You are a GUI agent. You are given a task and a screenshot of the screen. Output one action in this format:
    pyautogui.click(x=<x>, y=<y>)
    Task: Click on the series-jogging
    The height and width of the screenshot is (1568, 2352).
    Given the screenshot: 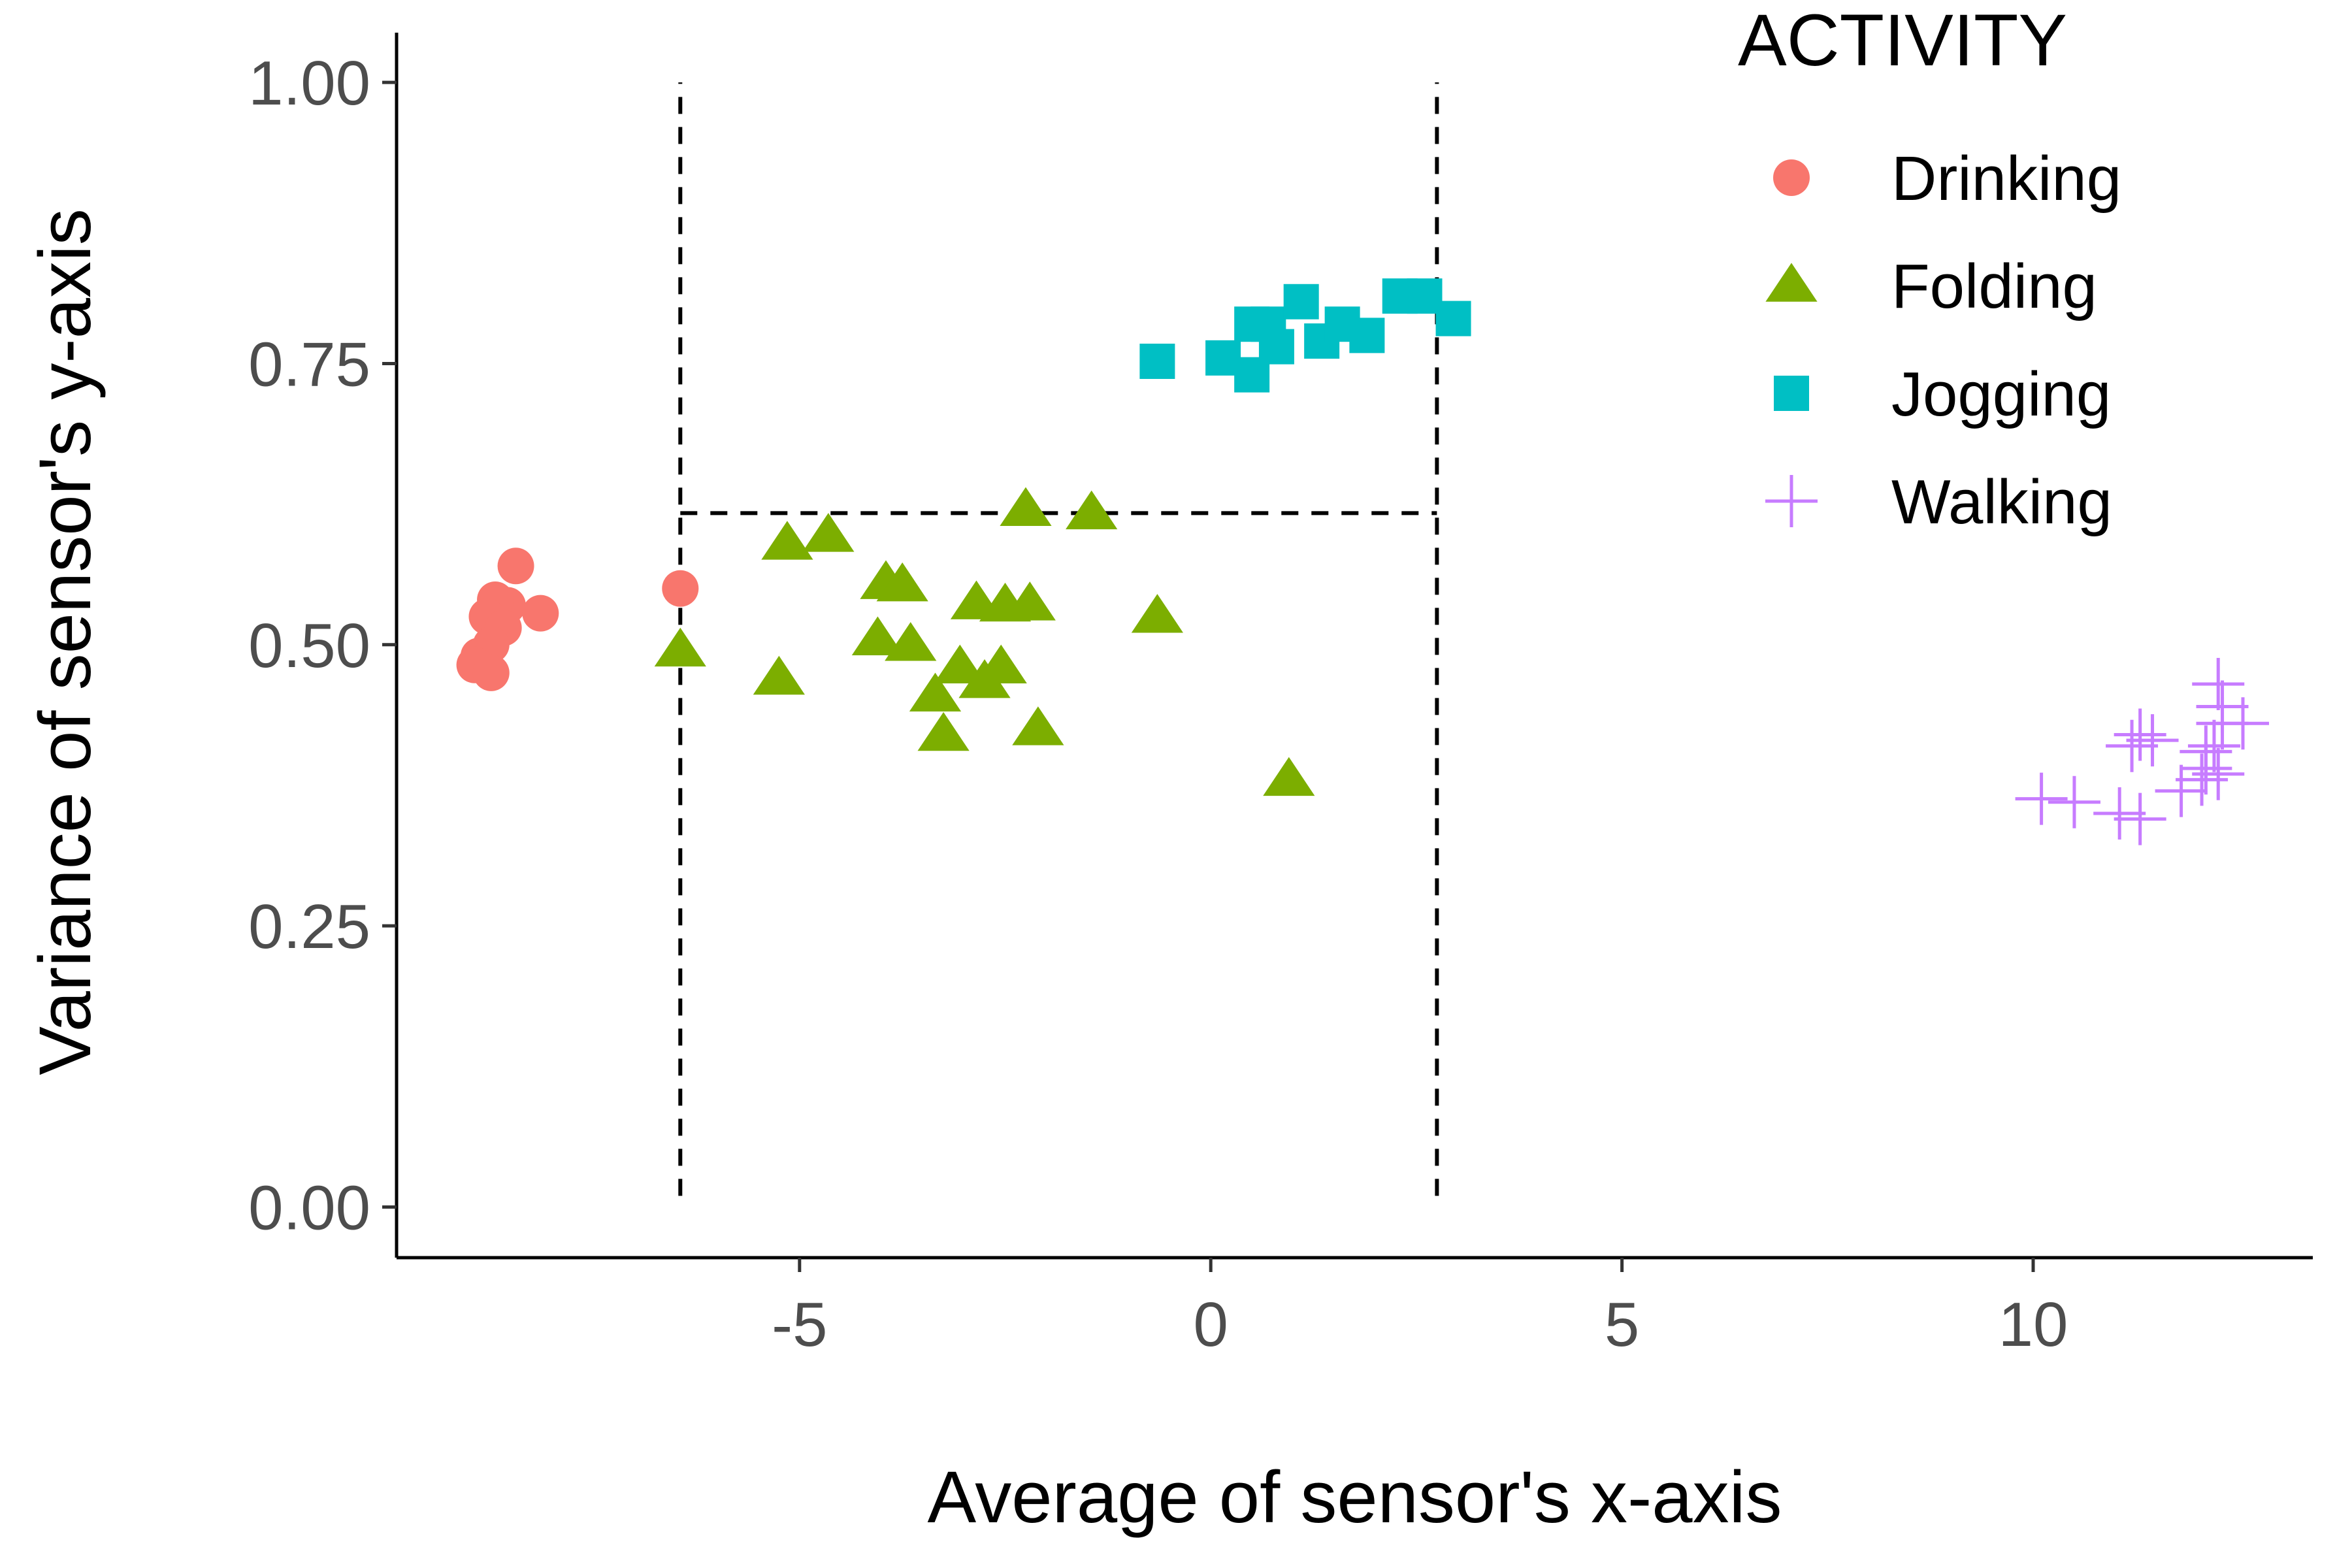 What is the action you would take?
    pyautogui.click(x=1305, y=335)
    